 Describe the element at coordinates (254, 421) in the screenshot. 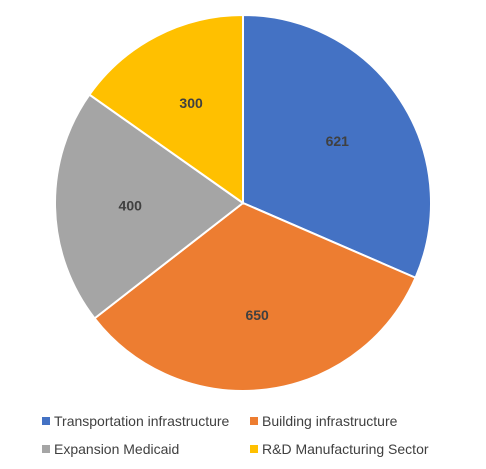

I see `legend-swatch-building-infrastructure` at that location.